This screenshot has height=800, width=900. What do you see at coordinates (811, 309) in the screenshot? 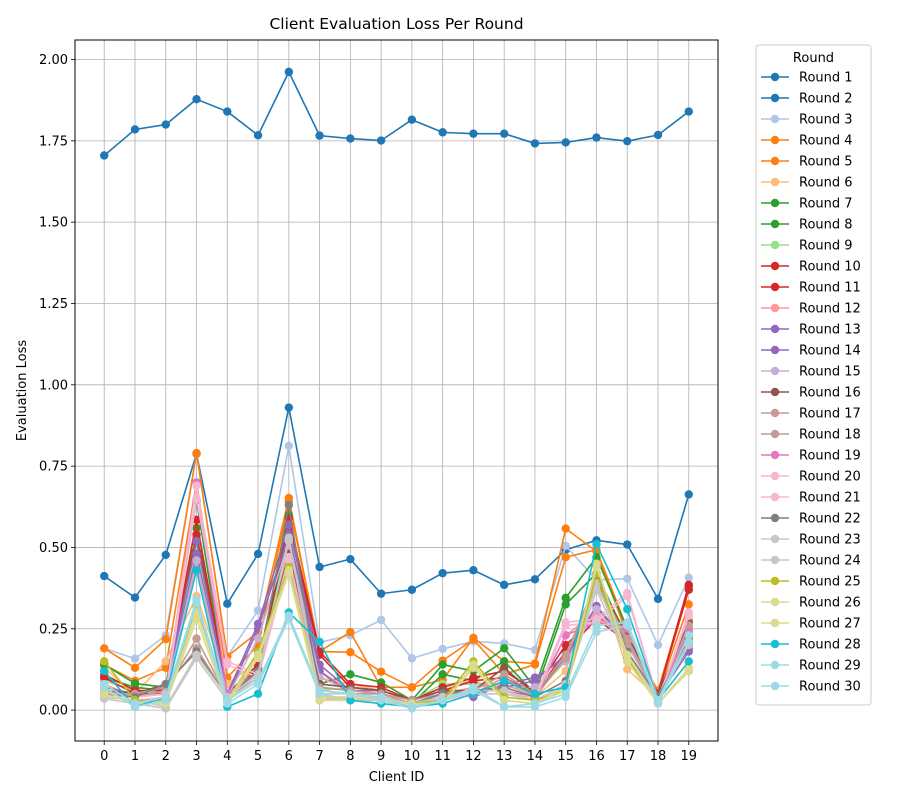
I see `legend-item: Round 12` at bounding box center [811, 309].